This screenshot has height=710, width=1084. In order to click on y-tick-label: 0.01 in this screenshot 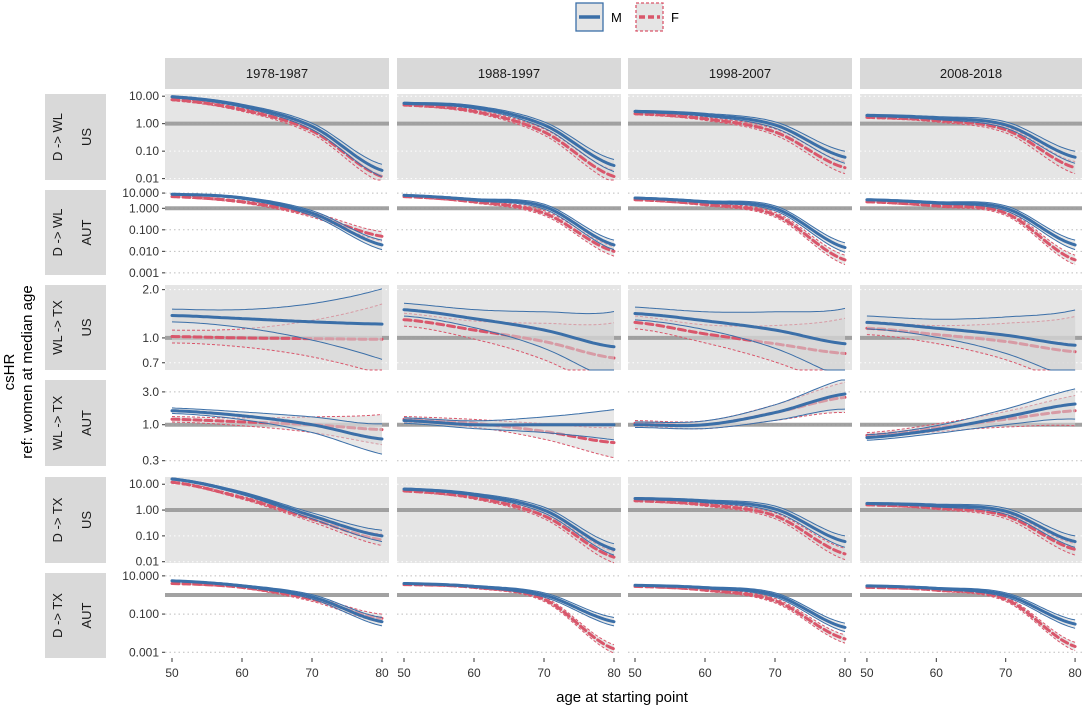, I will do `click(148, 562)`.